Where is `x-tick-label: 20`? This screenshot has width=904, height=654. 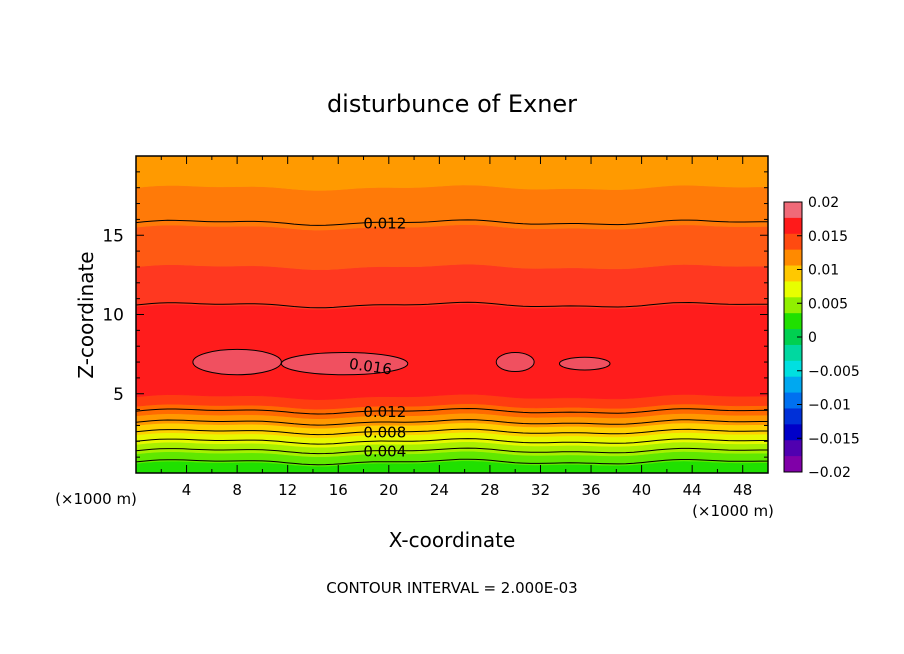 x-tick-label: 20 is located at coordinates (388, 490).